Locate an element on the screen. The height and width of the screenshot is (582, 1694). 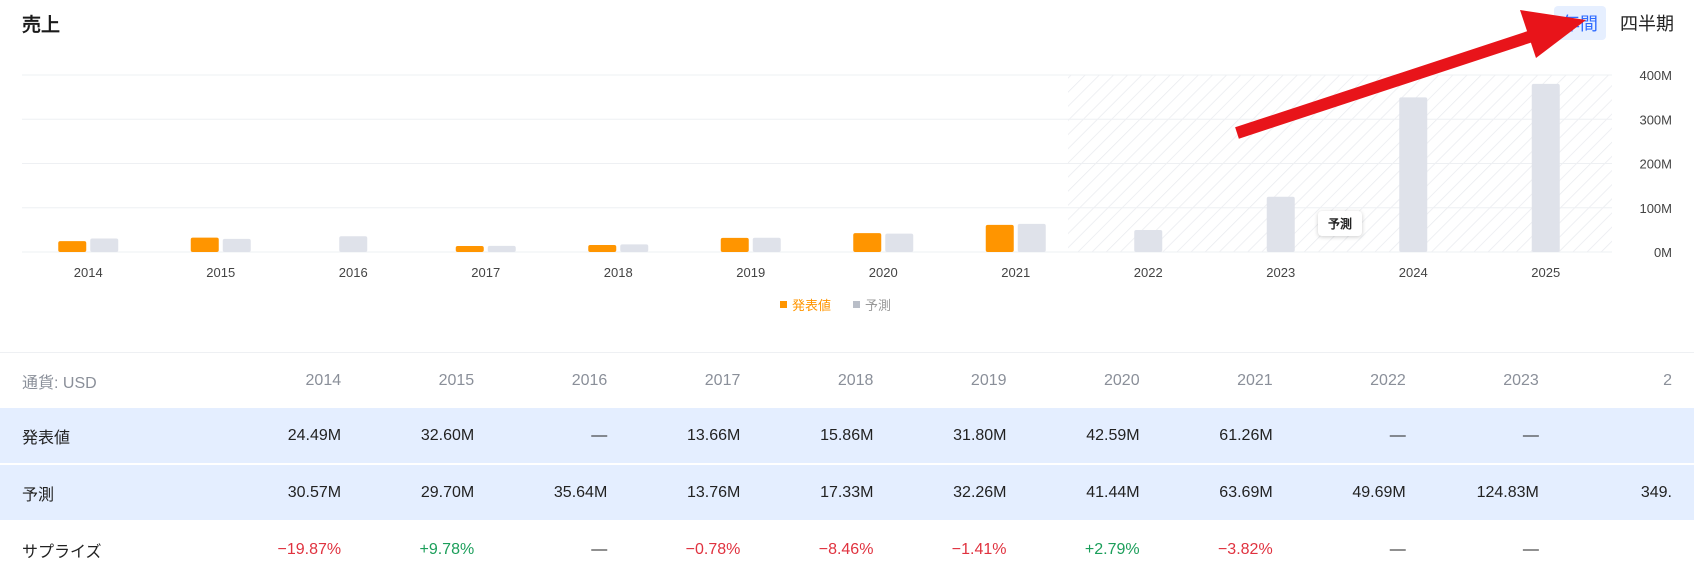
year-header: 2023 is located at coordinates (1494, 380).